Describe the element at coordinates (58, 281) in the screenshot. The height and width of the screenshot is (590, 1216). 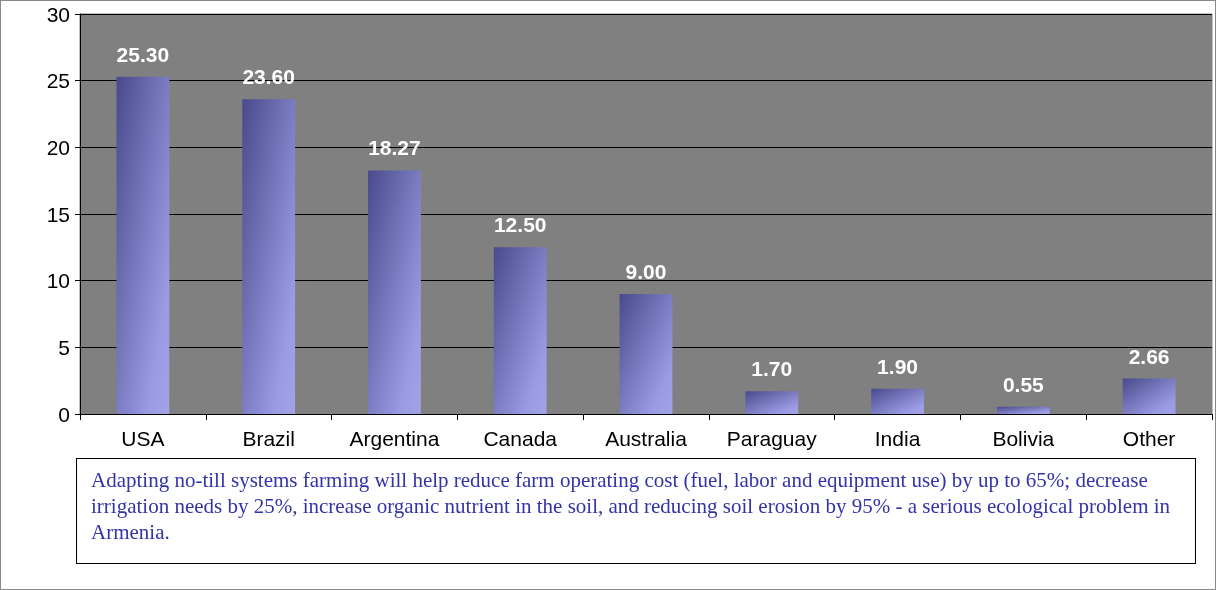
I see `y-tick-label: 10` at that location.